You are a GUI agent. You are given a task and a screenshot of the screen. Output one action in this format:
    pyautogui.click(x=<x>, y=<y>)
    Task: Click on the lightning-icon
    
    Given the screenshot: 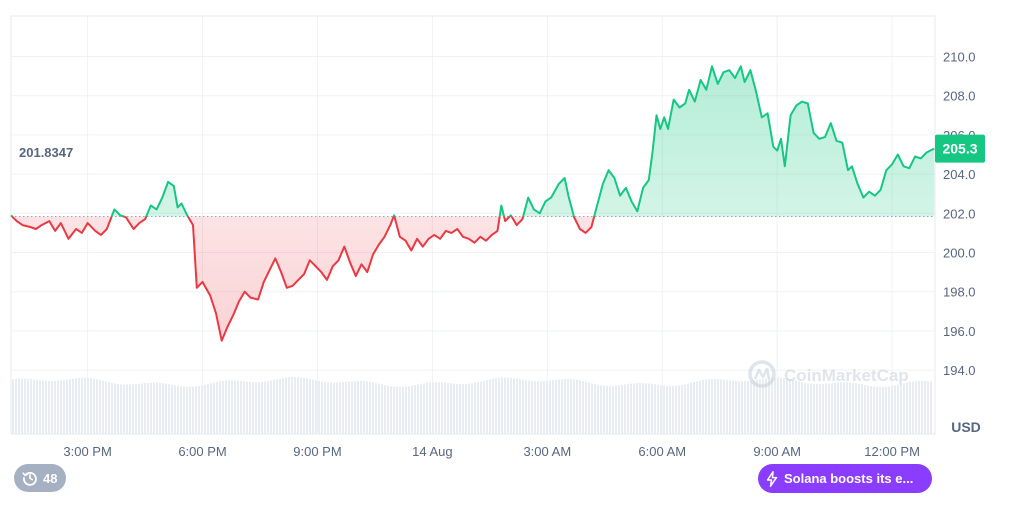 What is the action you would take?
    pyautogui.click(x=772, y=478)
    